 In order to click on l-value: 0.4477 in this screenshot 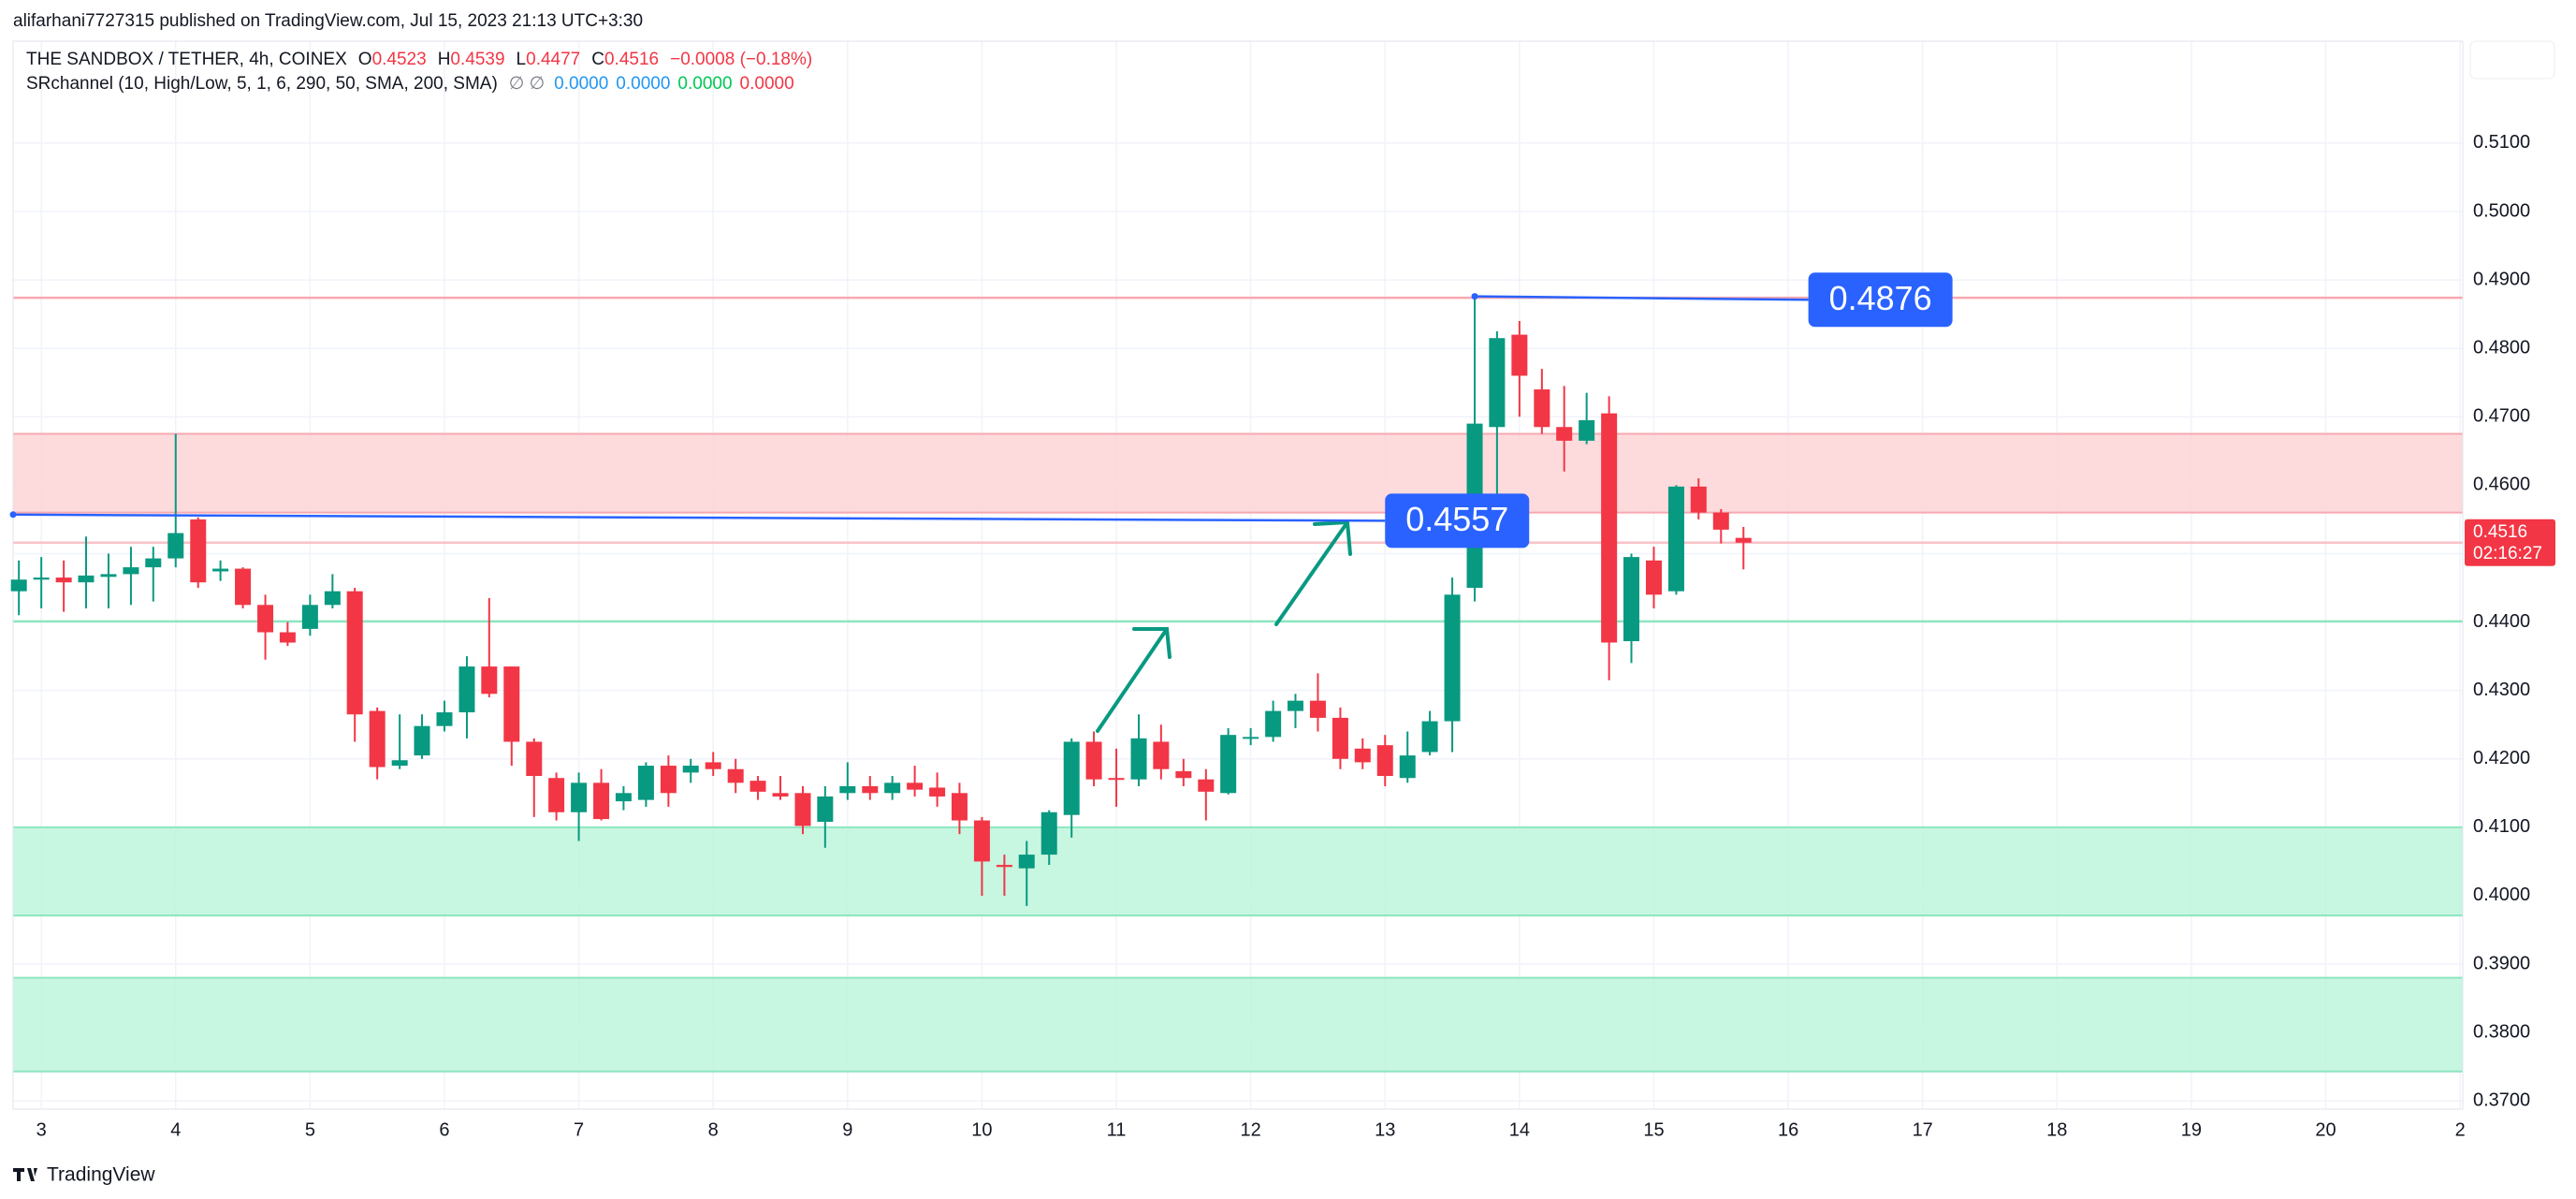, I will do `click(553, 59)`.